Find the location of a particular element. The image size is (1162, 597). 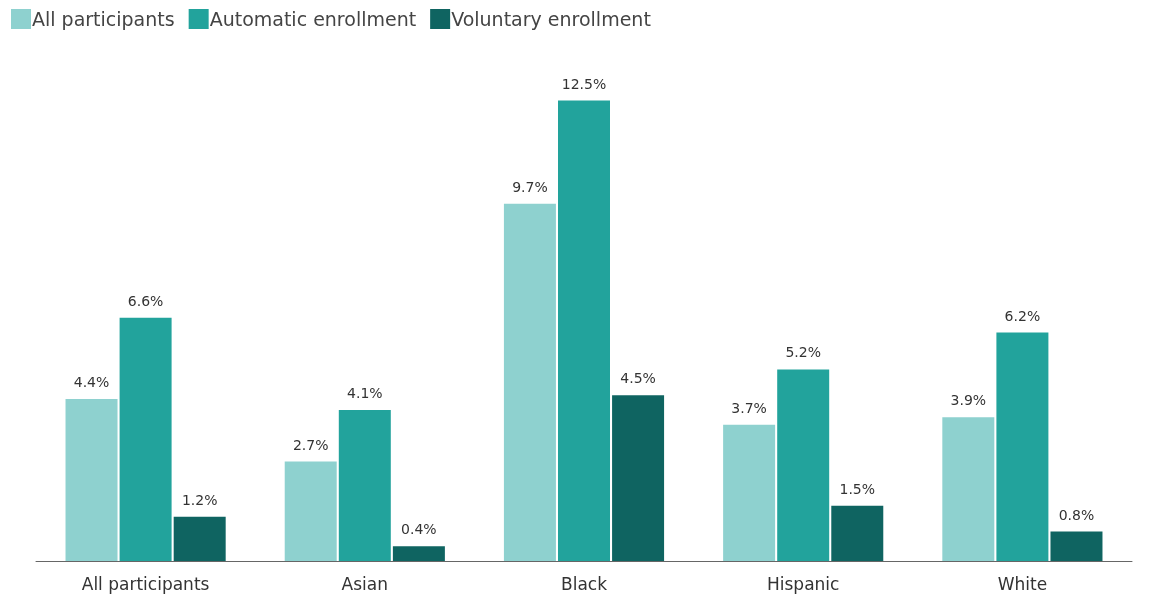

data-label: 6.6% is located at coordinates (145, 300).